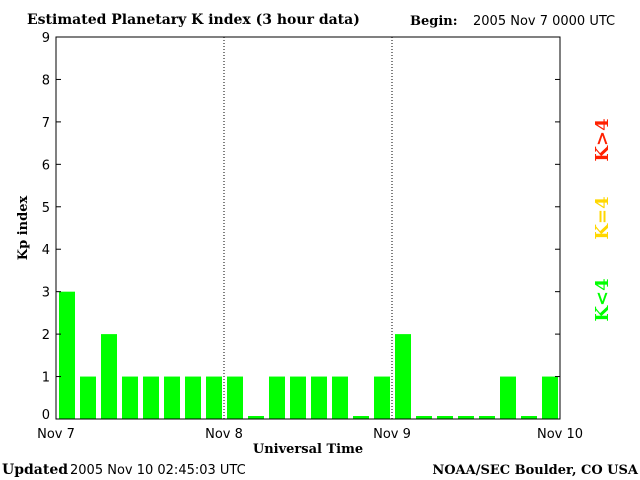  I want to click on footer-credit: NOAA/SEC Boulder, CO USA, so click(535, 470).